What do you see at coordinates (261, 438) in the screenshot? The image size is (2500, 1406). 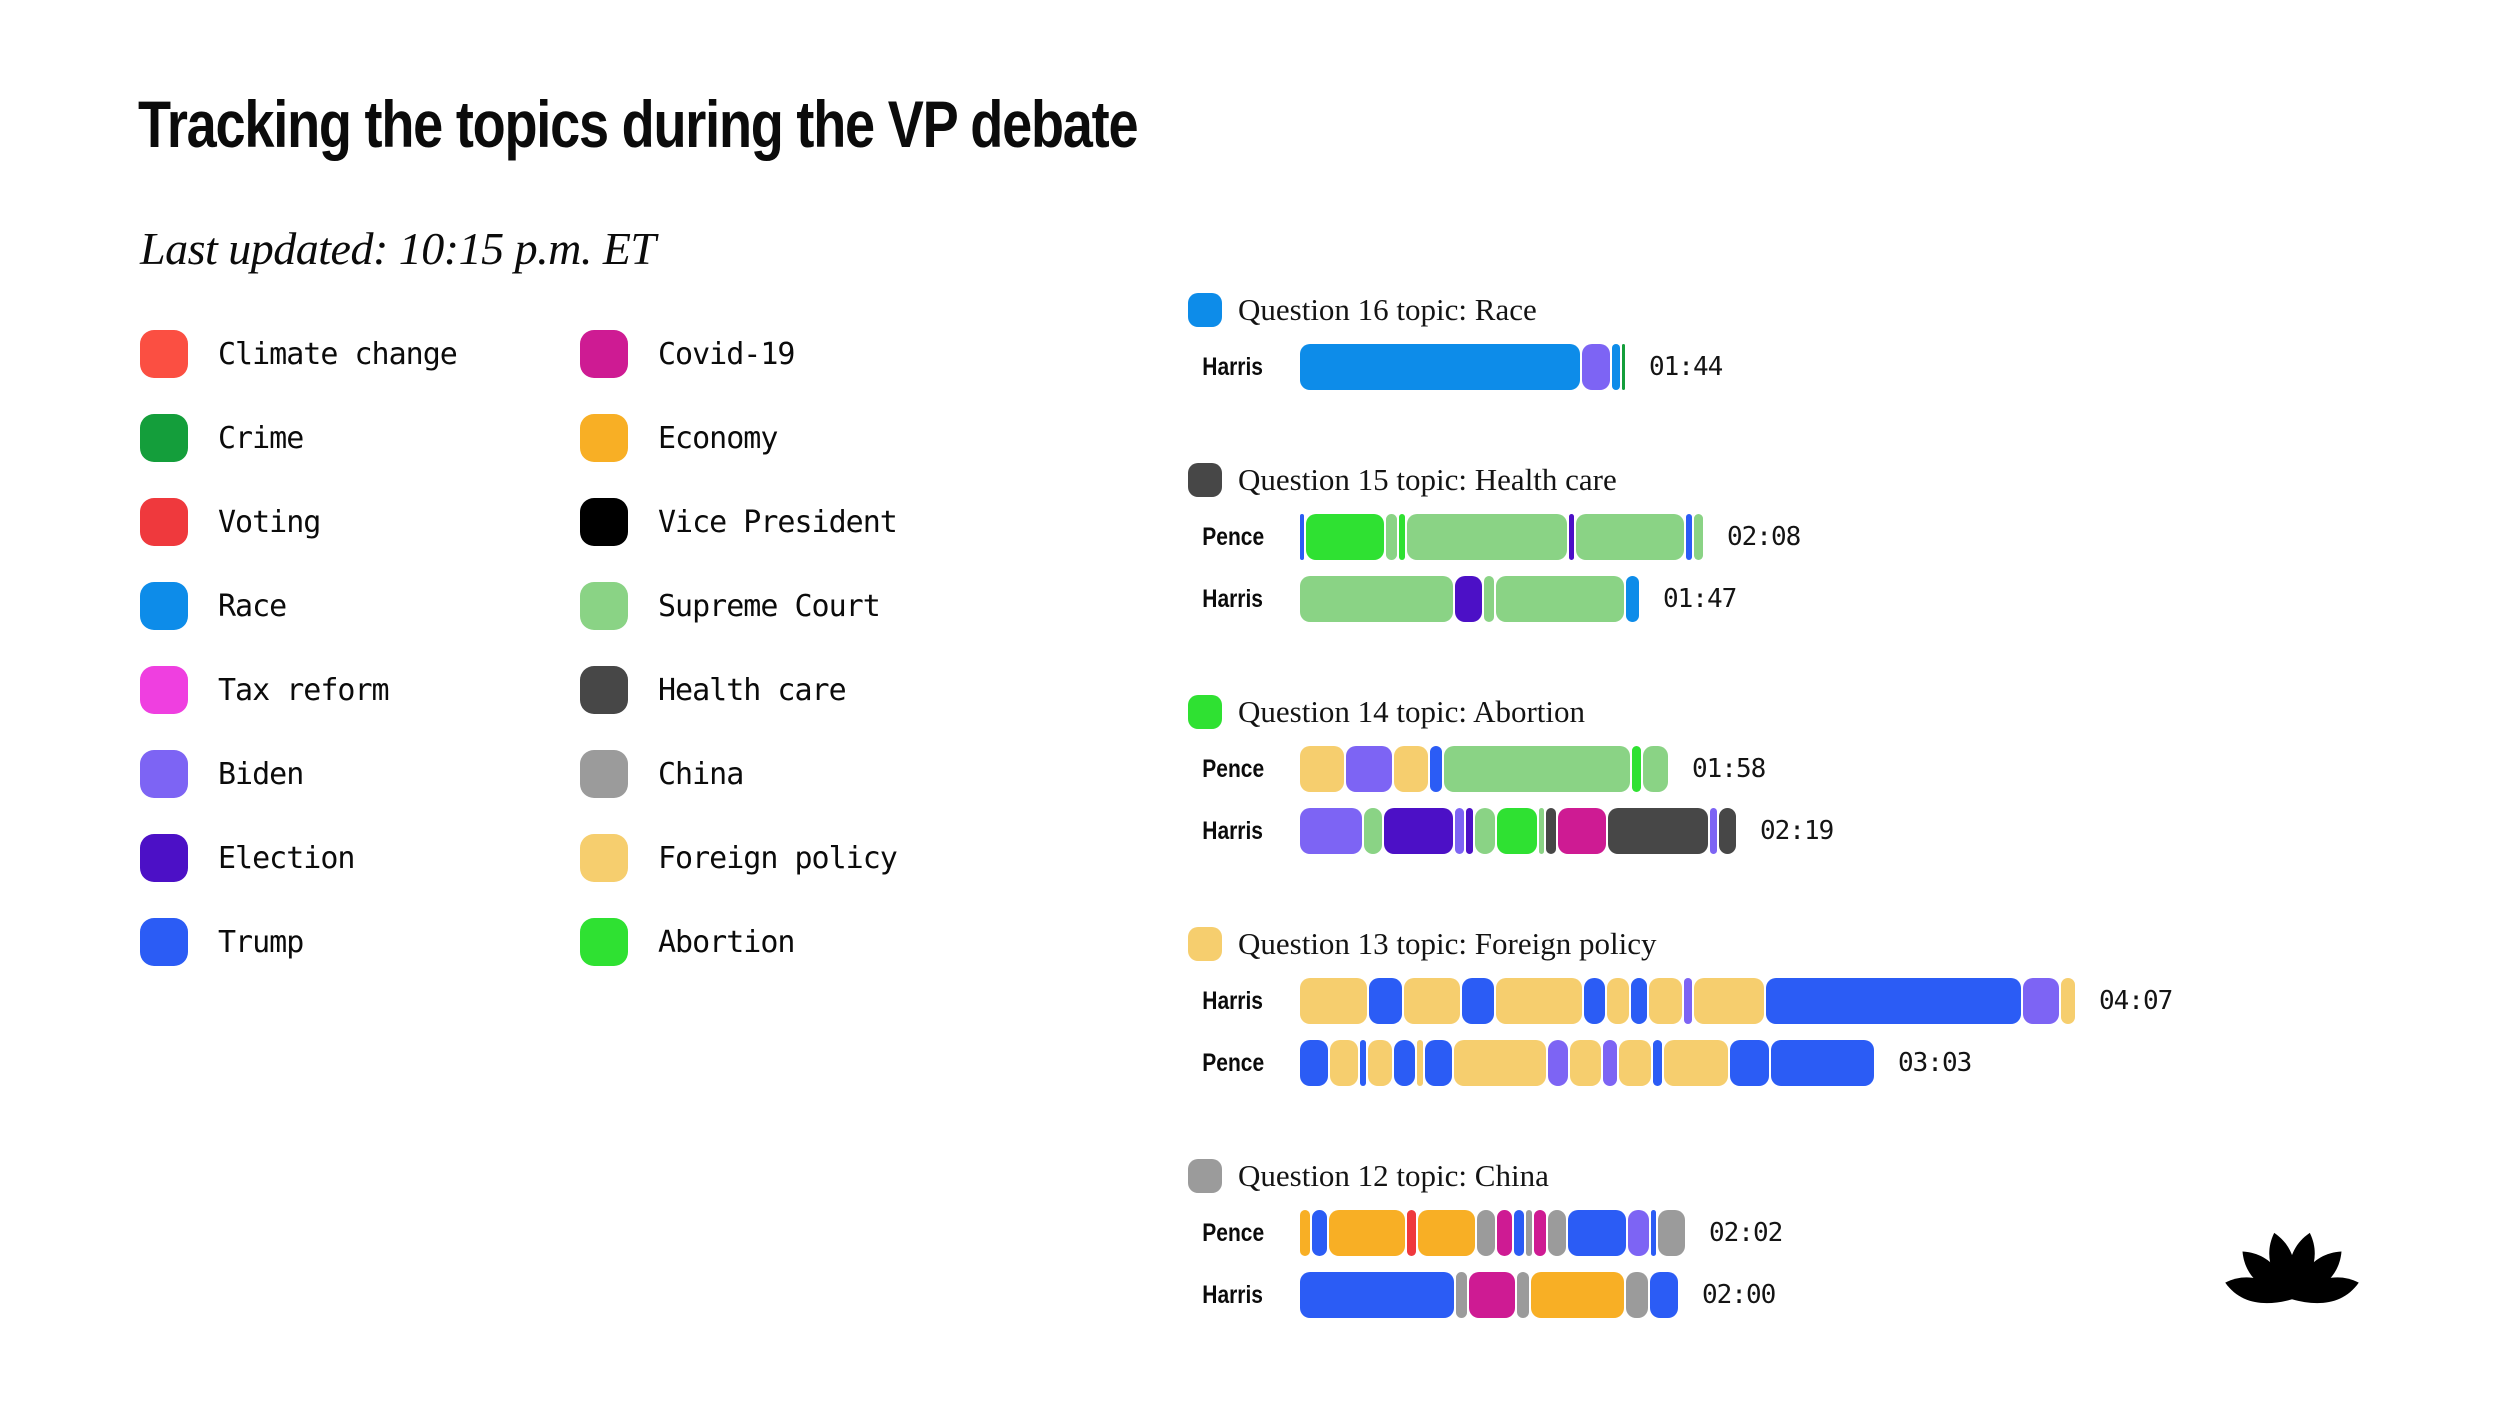 I see `legend-label-crime: Crime` at bounding box center [261, 438].